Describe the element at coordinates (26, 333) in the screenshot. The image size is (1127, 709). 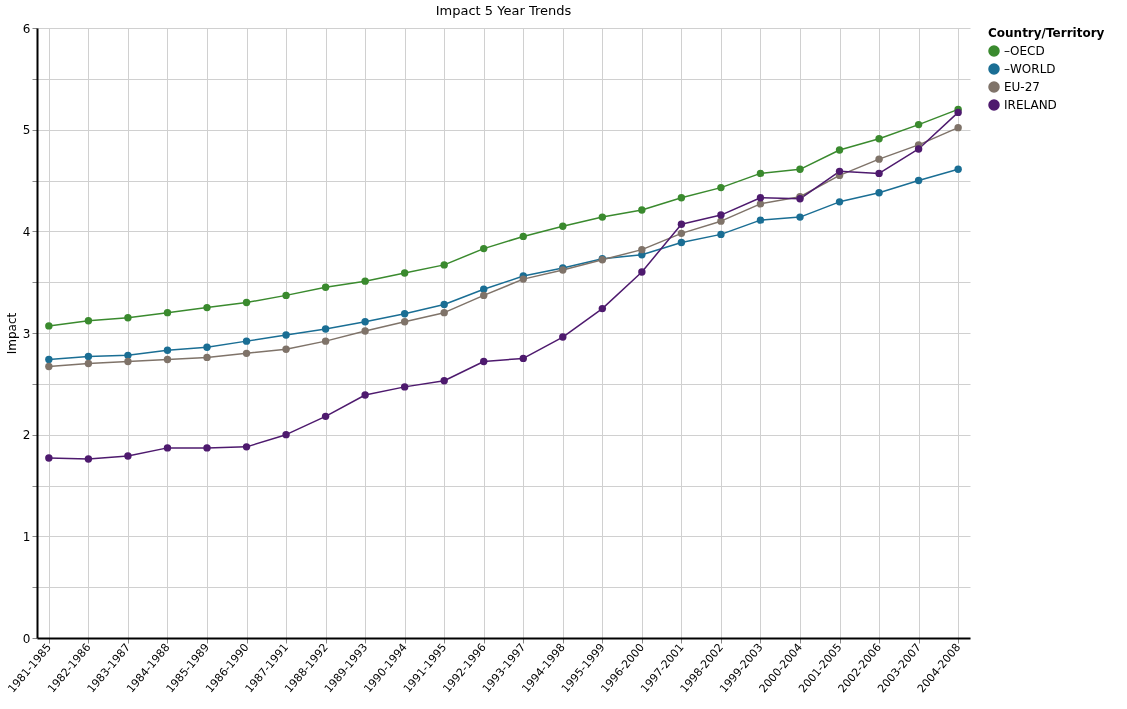
I see `y-tick-label: 3` at that location.